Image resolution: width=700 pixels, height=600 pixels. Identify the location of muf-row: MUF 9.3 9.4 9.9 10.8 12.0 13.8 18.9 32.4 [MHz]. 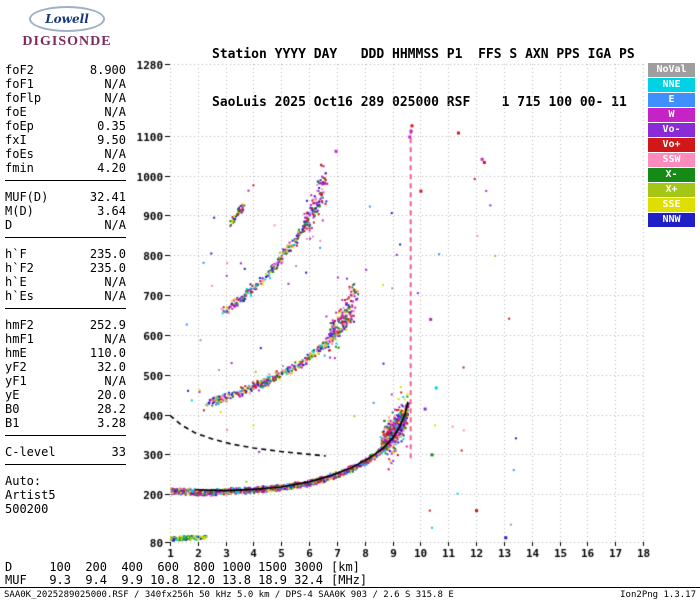
(186, 579).